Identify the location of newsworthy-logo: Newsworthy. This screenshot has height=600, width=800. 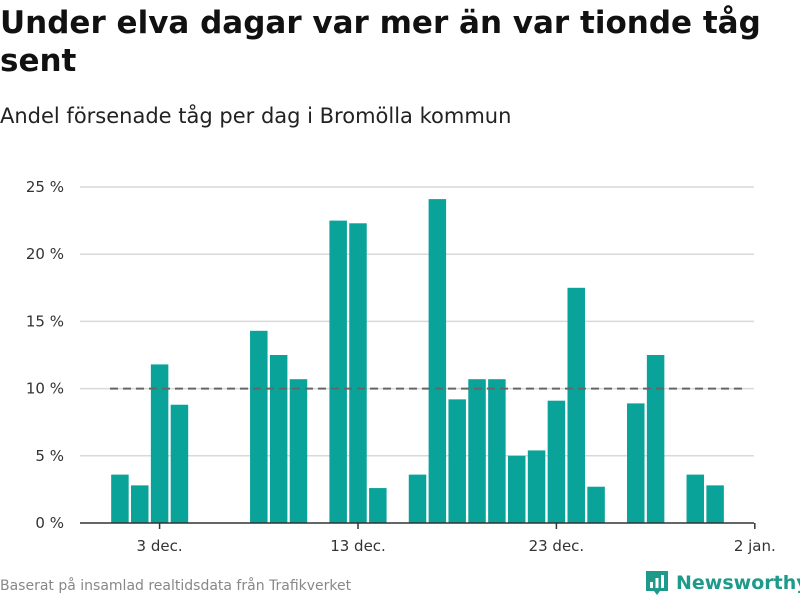
(722, 583).